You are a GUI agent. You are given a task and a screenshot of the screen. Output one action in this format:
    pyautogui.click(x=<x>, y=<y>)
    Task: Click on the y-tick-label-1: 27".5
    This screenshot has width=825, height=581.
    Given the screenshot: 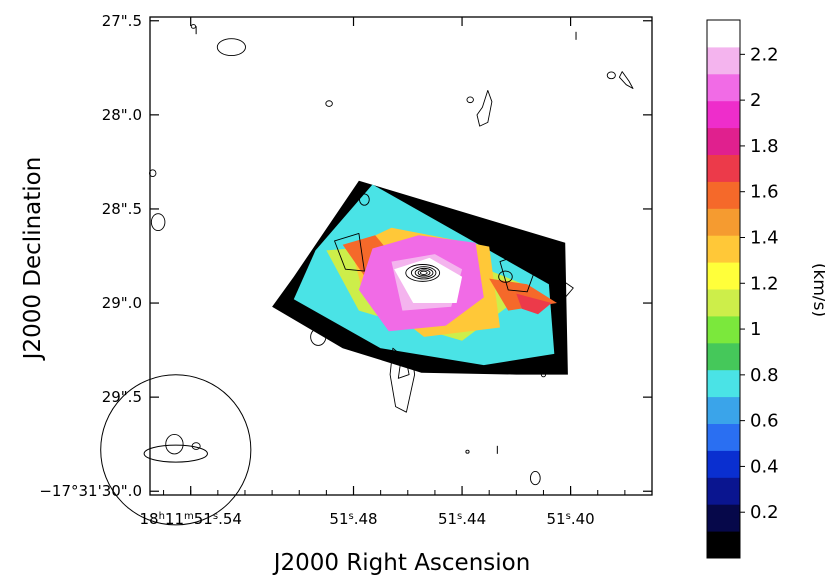 What is the action you would take?
    pyautogui.click(x=122, y=21)
    